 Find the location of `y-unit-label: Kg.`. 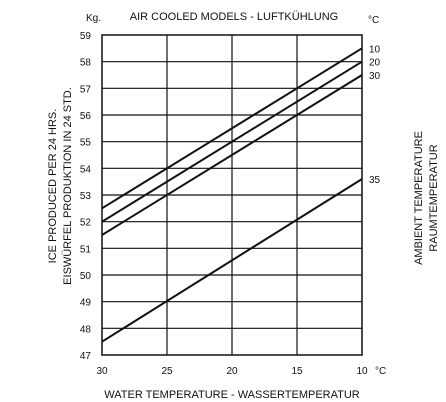

y-unit-label: Kg. is located at coordinates (93, 18).